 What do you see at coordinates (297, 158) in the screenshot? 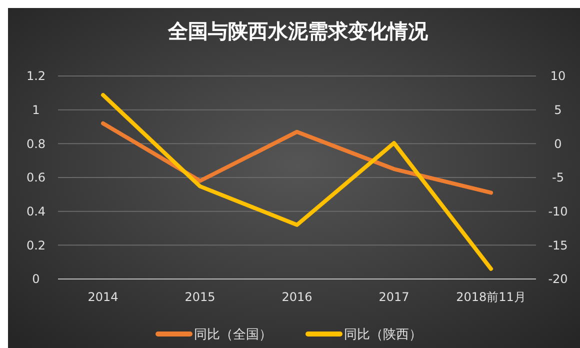
I see `line-series` at bounding box center [297, 158].